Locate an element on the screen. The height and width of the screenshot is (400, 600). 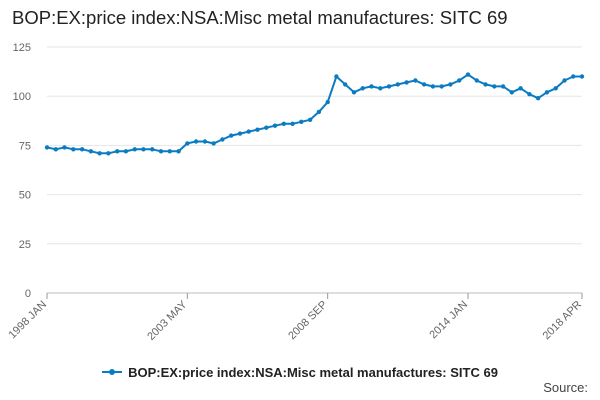
x-tick-label: 2003 MAY is located at coordinates (167, 320).